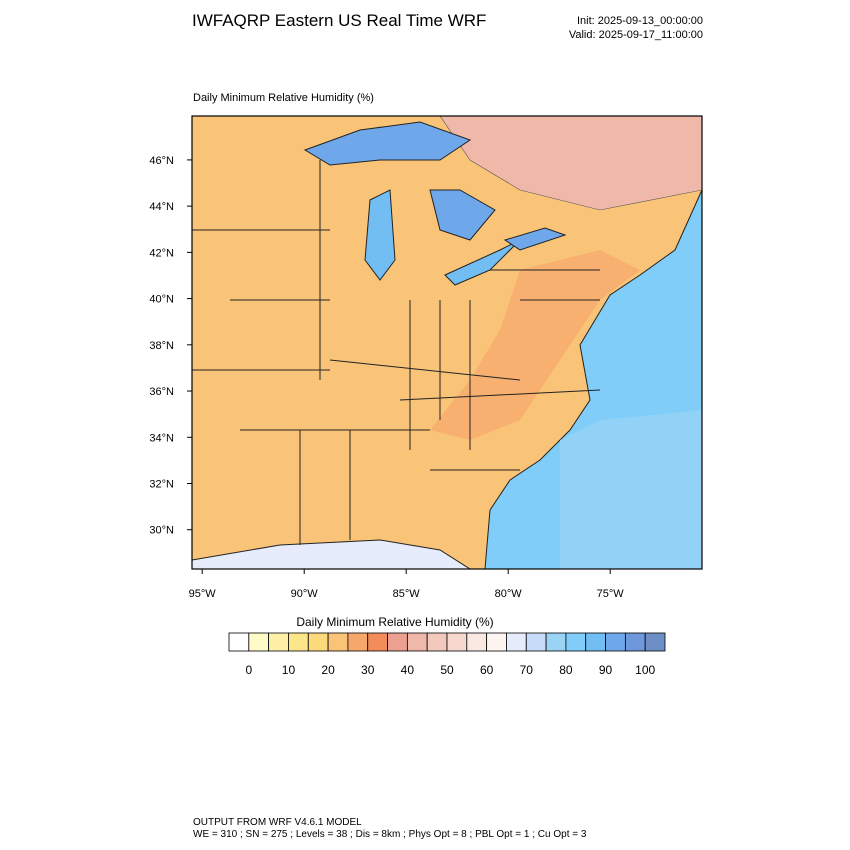 This screenshot has width=850, height=850. What do you see at coordinates (535, 345) in the screenshot?
I see `dry-region` at bounding box center [535, 345].